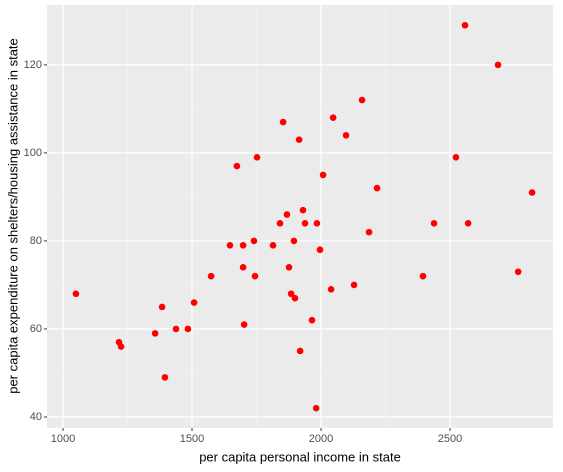 This screenshot has height=472, width=563. What do you see at coordinates (192, 439) in the screenshot?
I see `x-tick-label: 1500` at bounding box center [192, 439].